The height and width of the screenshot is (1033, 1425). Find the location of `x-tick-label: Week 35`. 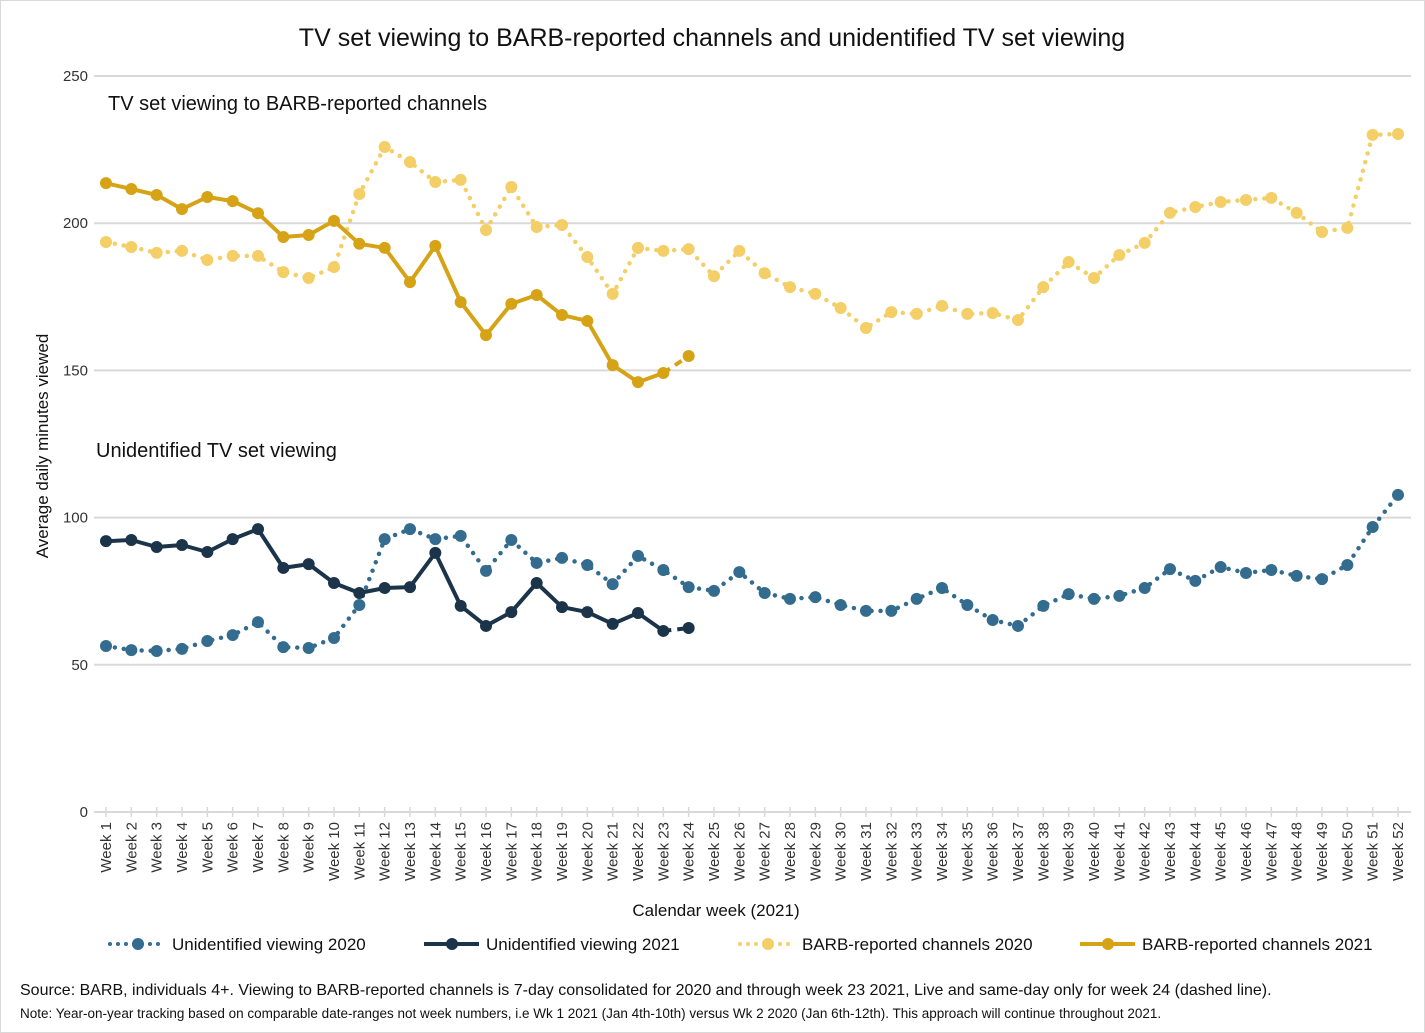

x-tick-label: Week 35 is located at coordinates (967, 851).